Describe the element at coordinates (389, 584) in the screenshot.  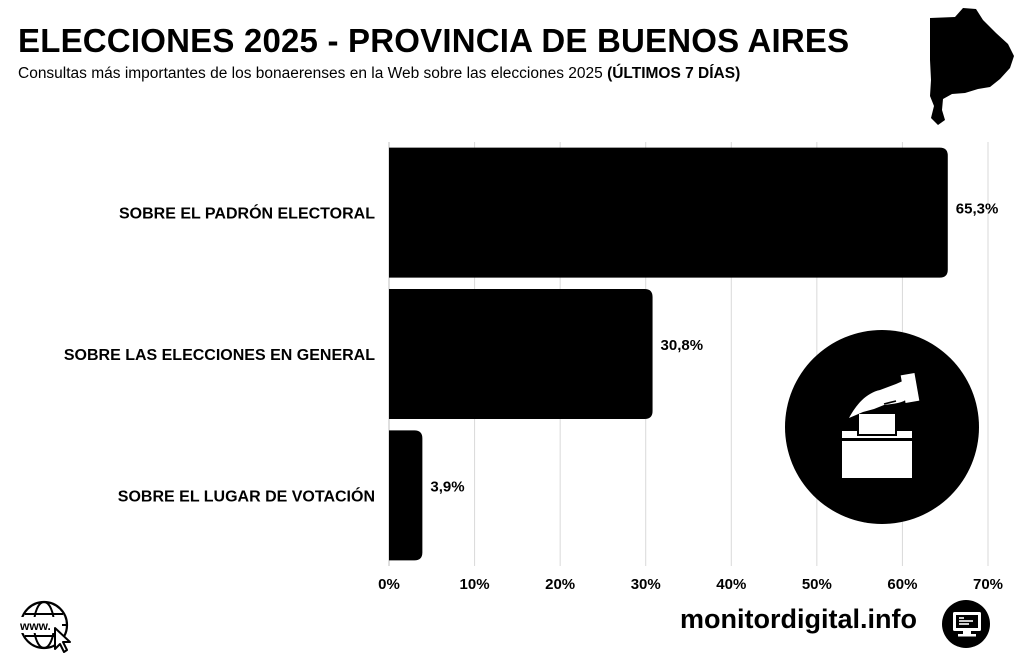
I see `x-tick-label: 0%` at that location.